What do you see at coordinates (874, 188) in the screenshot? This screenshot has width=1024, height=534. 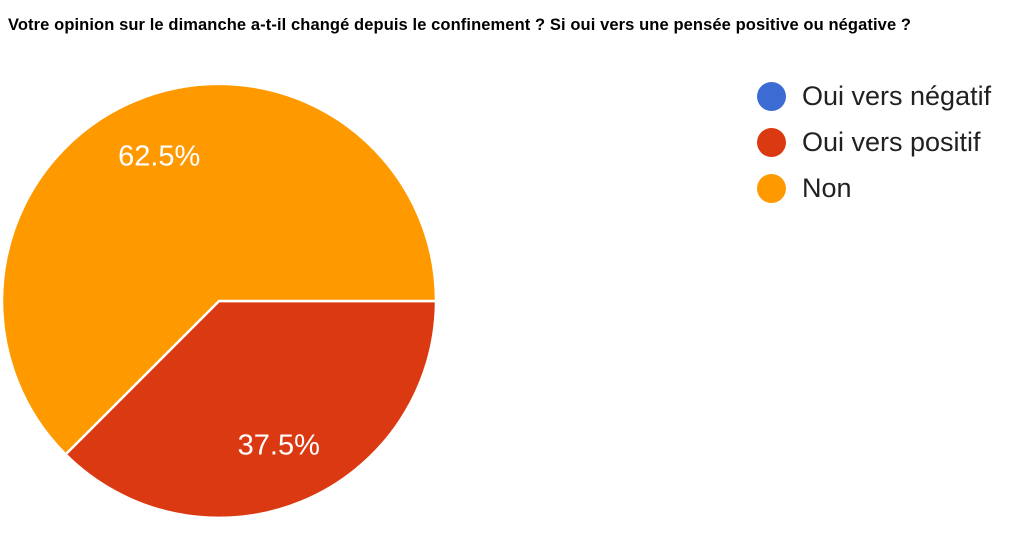 I see `legend-item: Non` at bounding box center [874, 188].